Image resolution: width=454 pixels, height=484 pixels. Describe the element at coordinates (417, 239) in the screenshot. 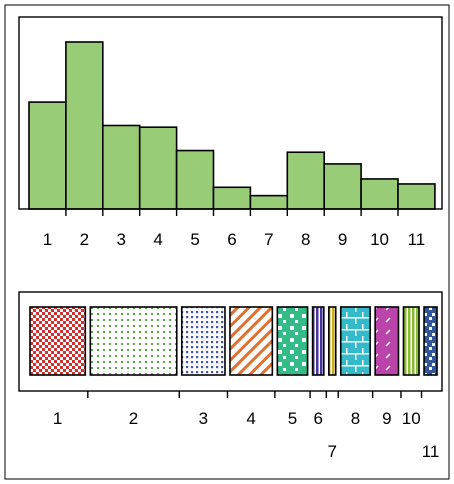

I see `x-tick-label: 11` at that location.